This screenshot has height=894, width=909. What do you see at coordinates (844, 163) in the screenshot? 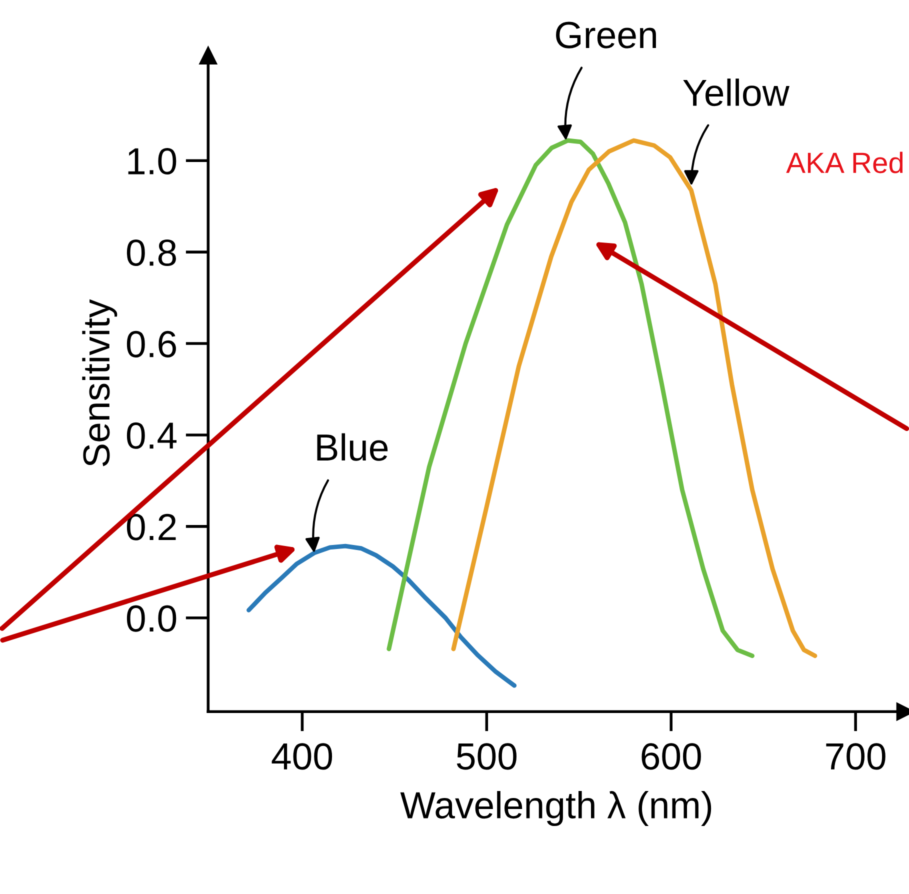
I see `annotation: AKA Red` at bounding box center [844, 163].